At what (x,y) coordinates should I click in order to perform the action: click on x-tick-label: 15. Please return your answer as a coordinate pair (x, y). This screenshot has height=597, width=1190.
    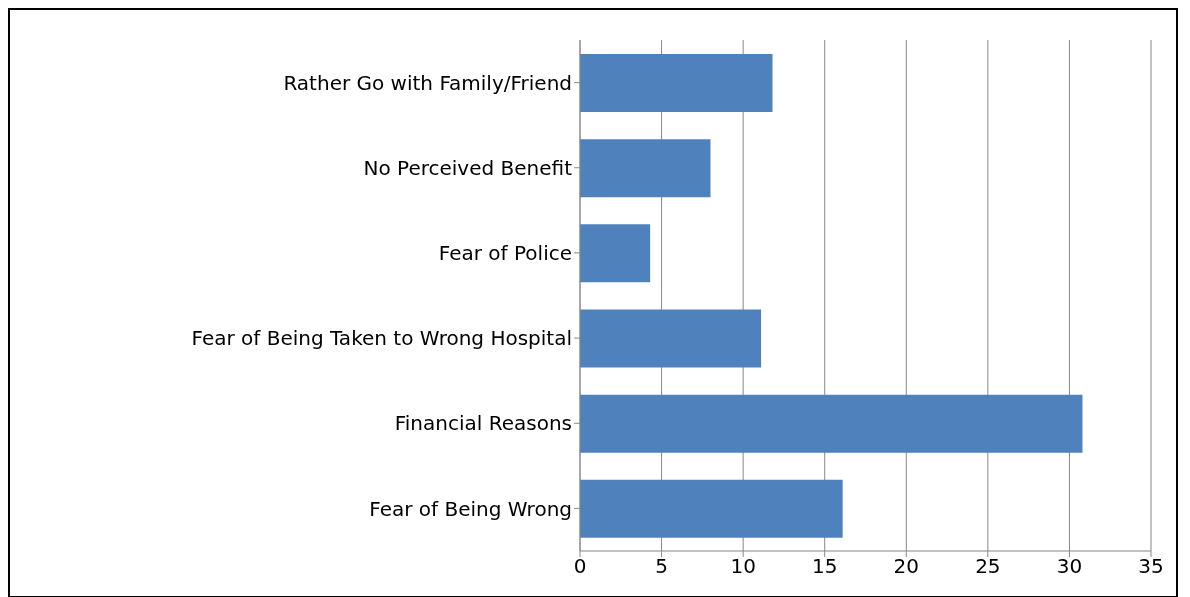
    Looking at the image, I should click on (824, 566).